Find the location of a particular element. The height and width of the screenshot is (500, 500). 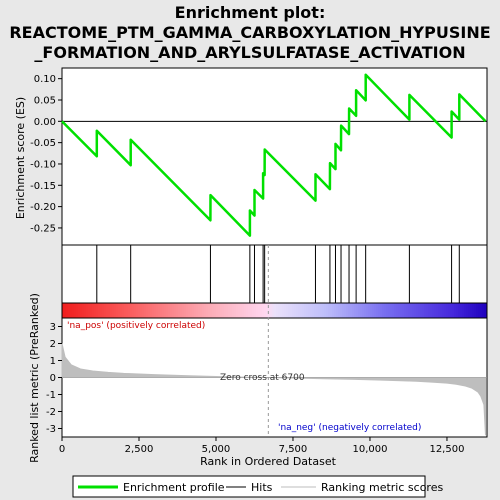

es-y-tick-label: 0.05 is located at coordinates (45, 100).